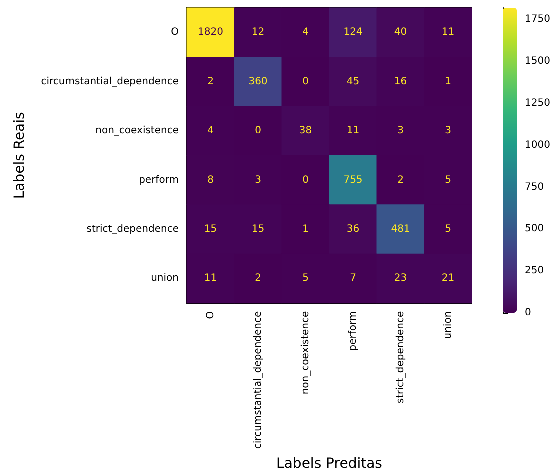  I want to click on color-bar-label: 500, so click(534, 229).